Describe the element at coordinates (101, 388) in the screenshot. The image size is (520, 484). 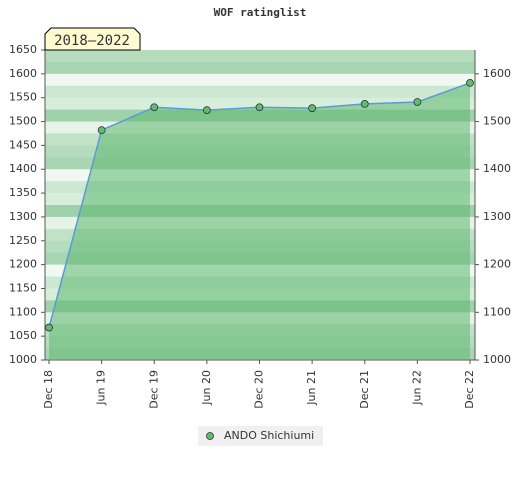
I see `x-tick-label: Jun 19` at that location.